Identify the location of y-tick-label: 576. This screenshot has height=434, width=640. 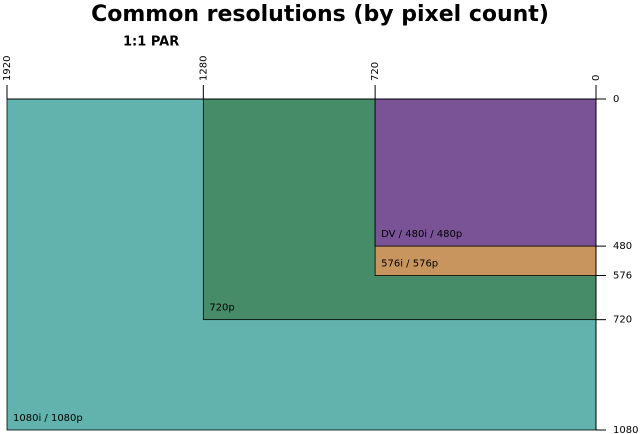
(622, 276).